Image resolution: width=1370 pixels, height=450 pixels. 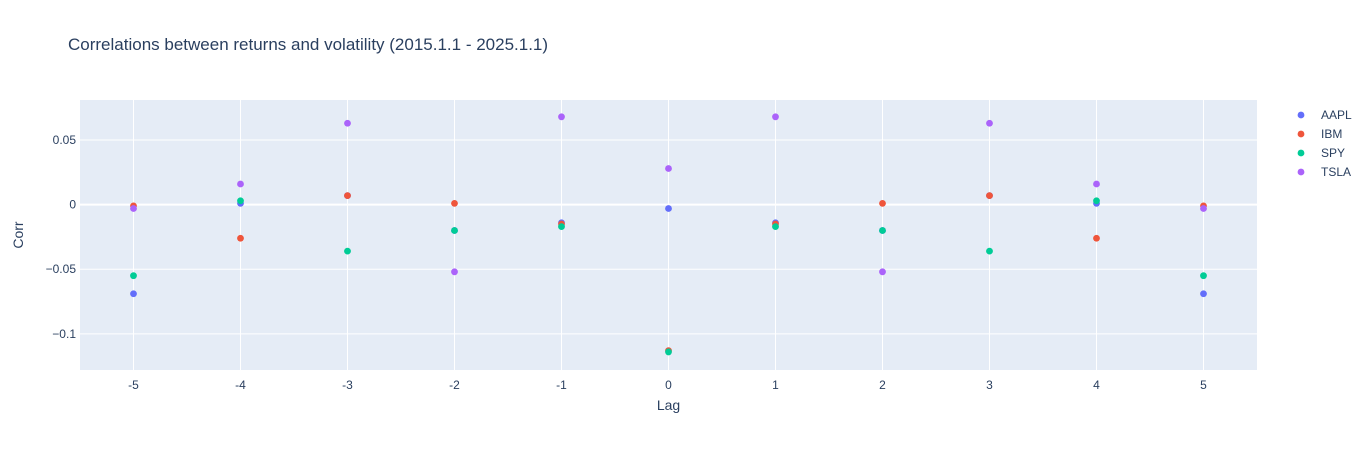 What do you see at coordinates (64, 334) in the screenshot?
I see `y-tick-label: −0.1` at bounding box center [64, 334].